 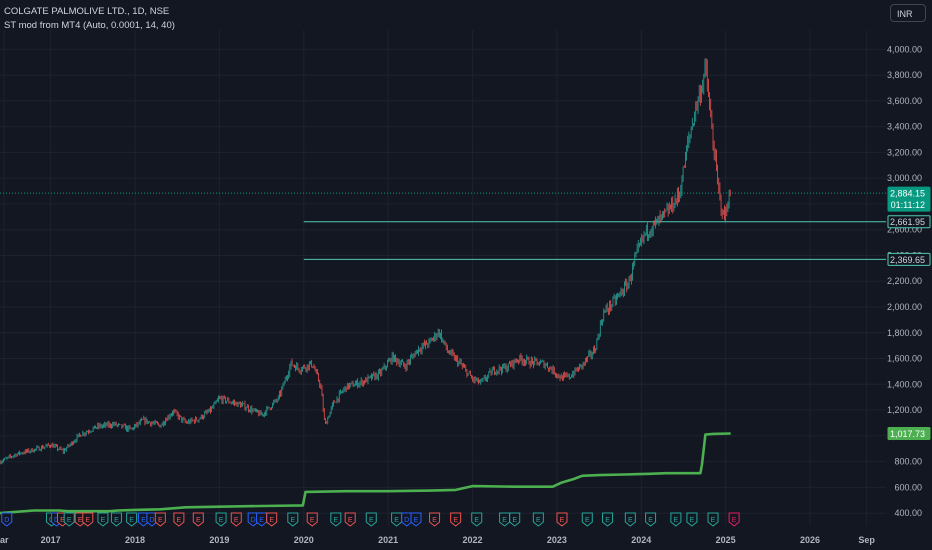 What do you see at coordinates (365, 473) in the screenshot?
I see `indicator-line` at bounding box center [365, 473].